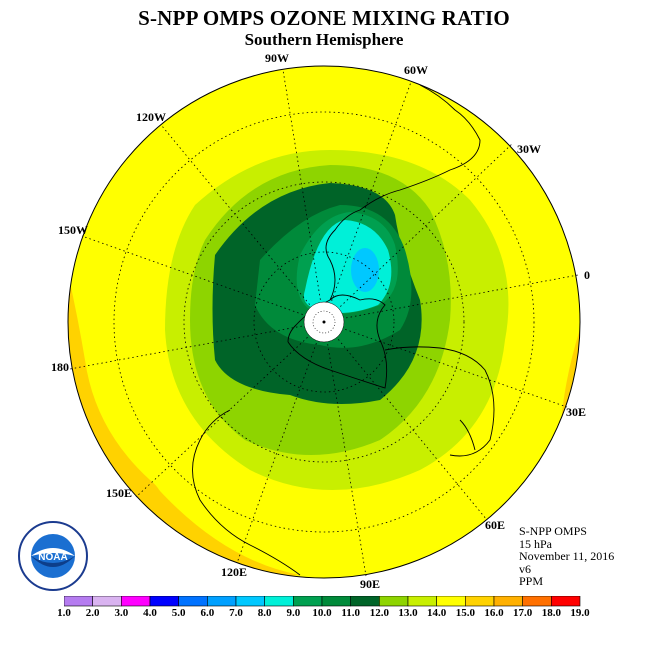 The height and width of the screenshot is (648, 648). I want to click on colorbar-tick-label: 3.0, so click(121, 613).